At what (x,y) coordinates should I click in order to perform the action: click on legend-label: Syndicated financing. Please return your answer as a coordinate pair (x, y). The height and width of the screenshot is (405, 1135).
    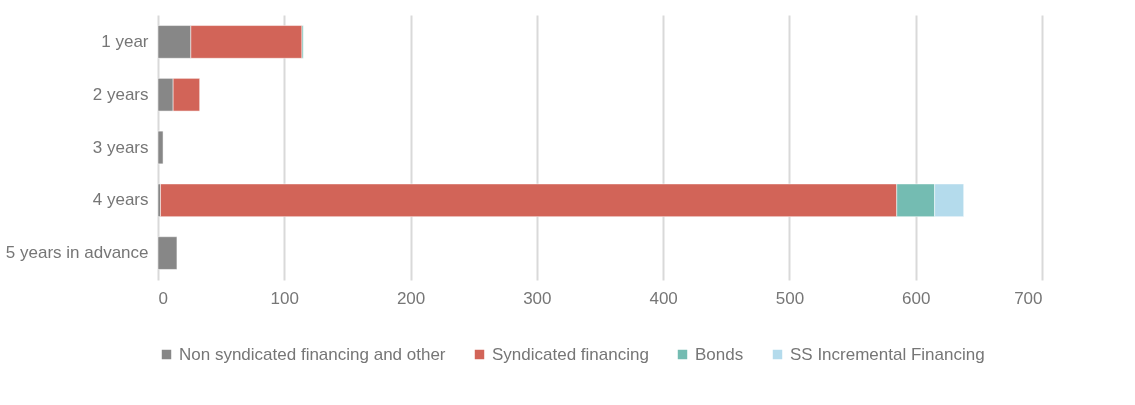
    Looking at the image, I should click on (570, 354).